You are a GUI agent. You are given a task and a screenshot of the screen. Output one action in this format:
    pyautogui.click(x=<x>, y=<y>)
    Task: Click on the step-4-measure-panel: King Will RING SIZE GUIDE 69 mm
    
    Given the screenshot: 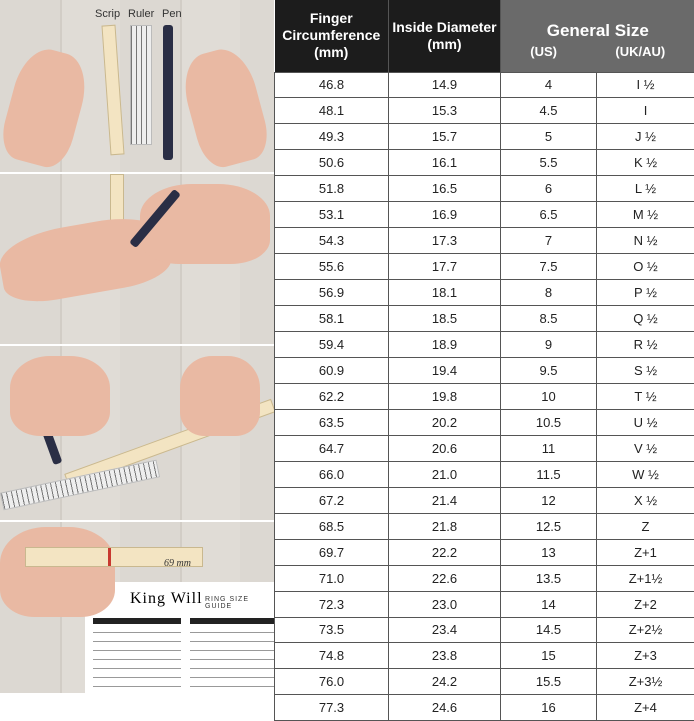 What is the action you would take?
    pyautogui.click(x=137, y=608)
    